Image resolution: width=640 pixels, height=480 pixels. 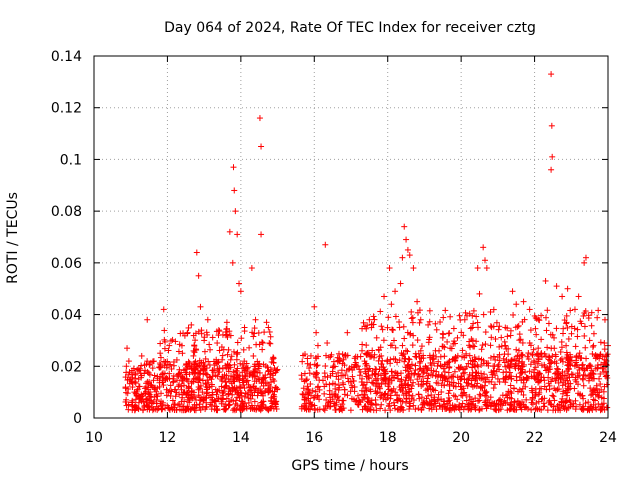 I want to click on y-tick-label: 0.04, so click(x=66, y=316).